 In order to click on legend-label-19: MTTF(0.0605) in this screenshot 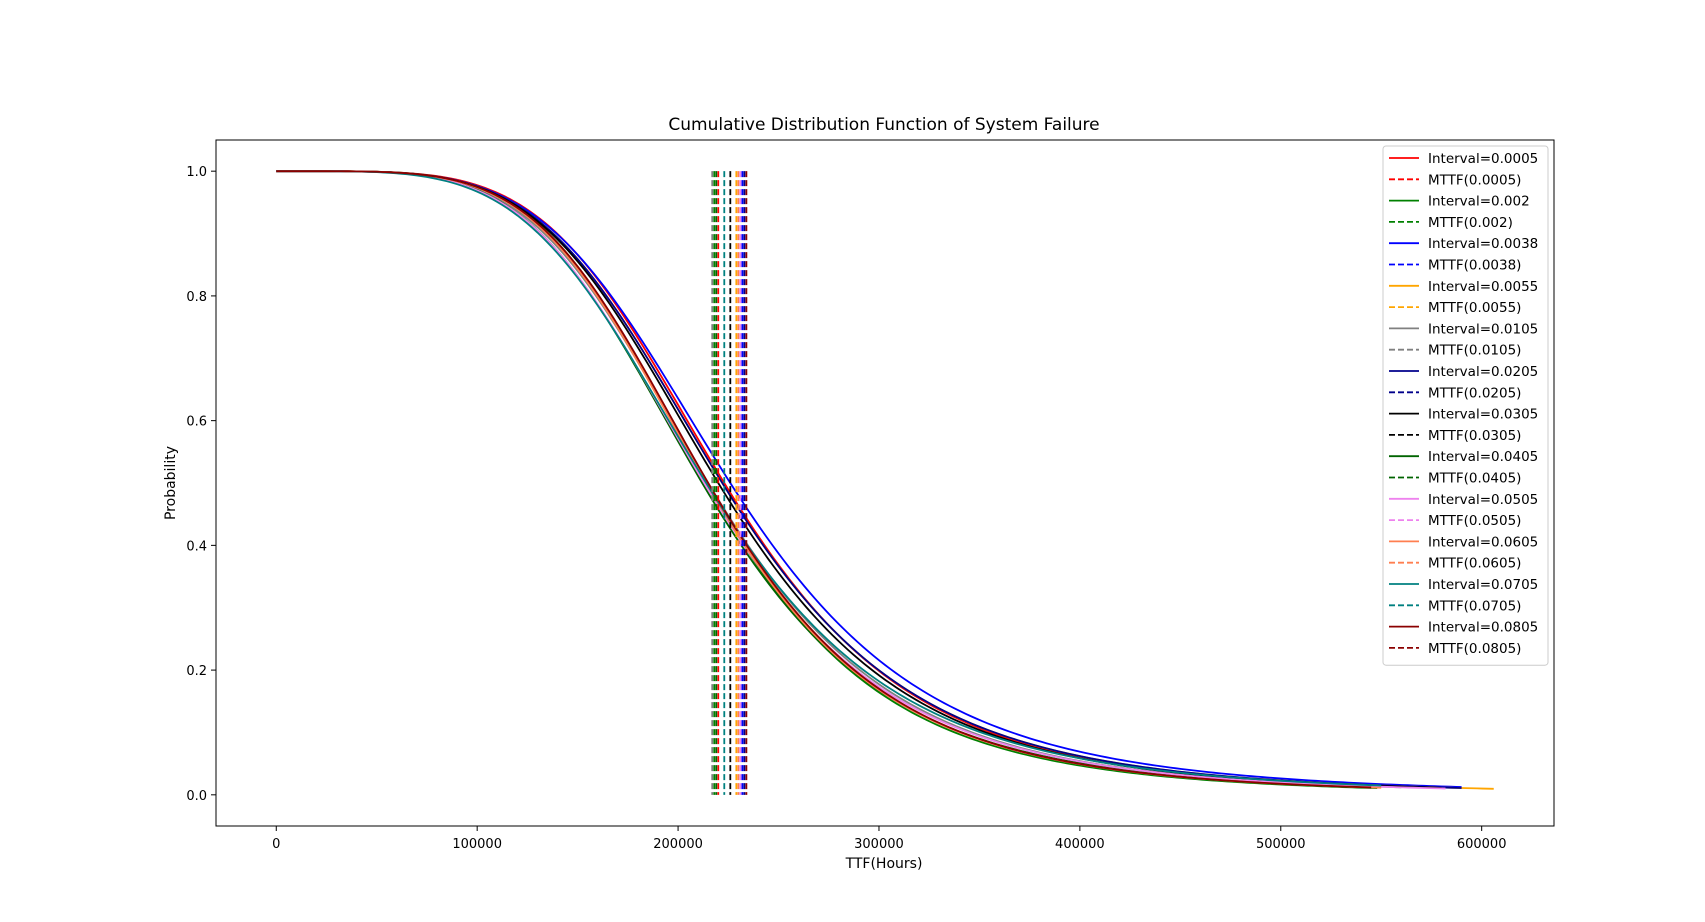, I will do `click(1474, 564)`.